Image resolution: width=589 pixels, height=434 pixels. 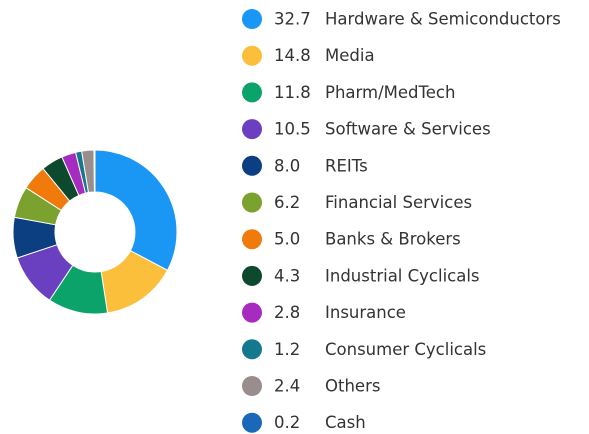 What do you see at coordinates (287, 239) in the screenshot?
I see `legend-value: 5.0` at bounding box center [287, 239].